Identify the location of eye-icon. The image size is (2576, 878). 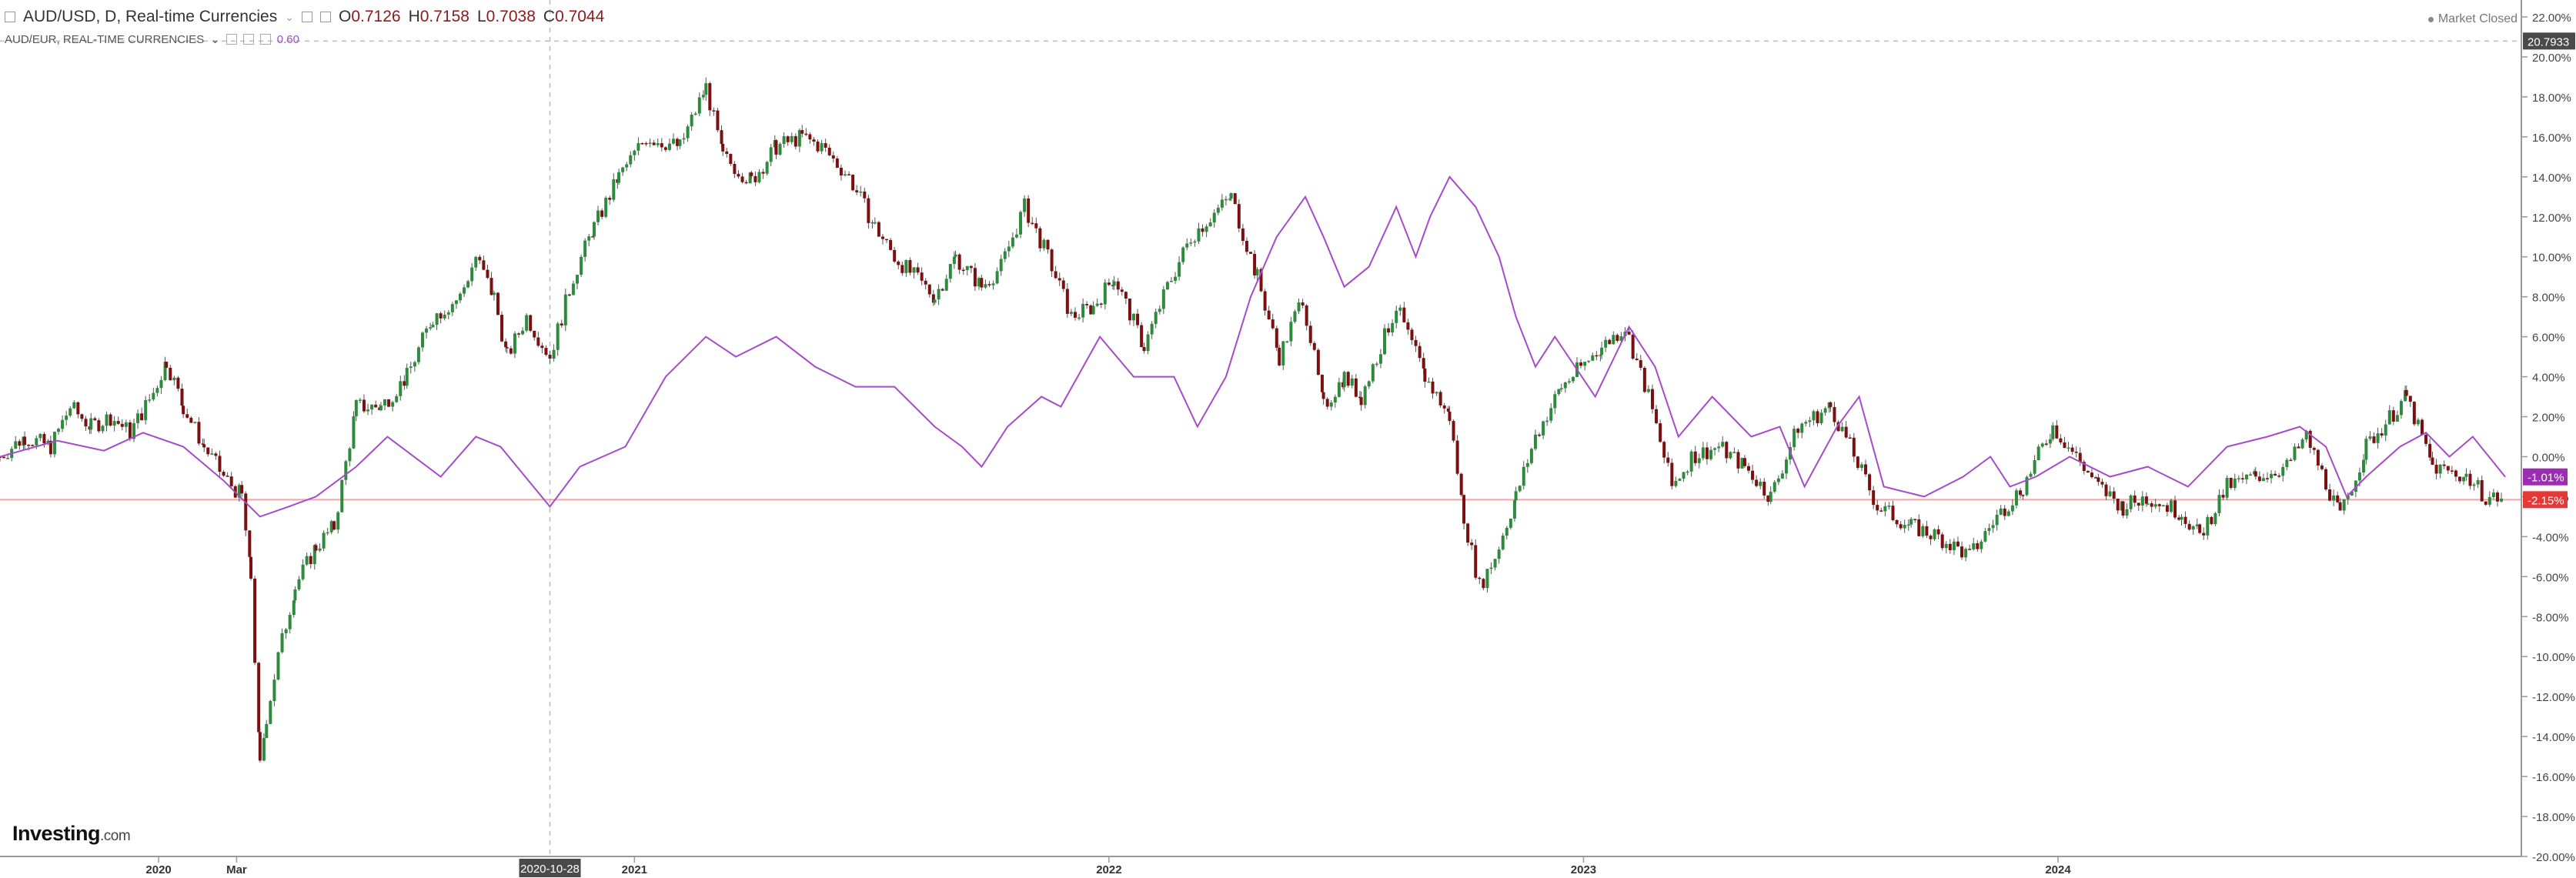
(231, 39).